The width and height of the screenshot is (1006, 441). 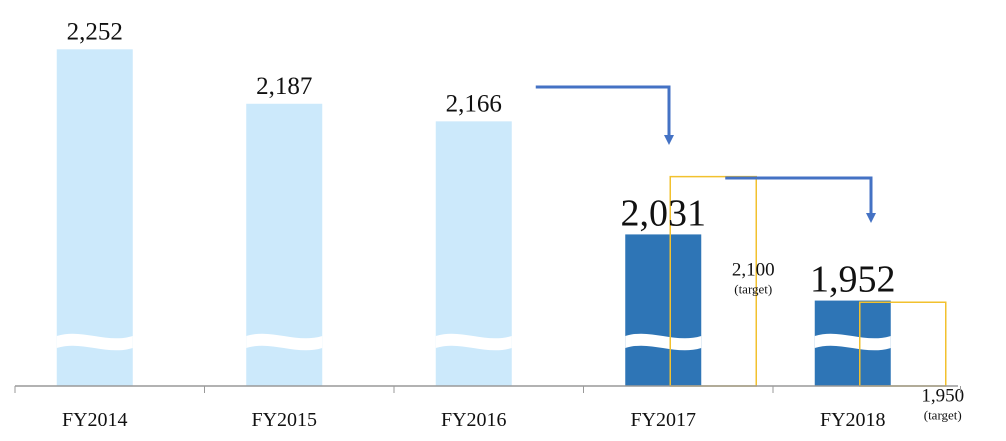 I want to click on category-label-fy2015: FY2015, so click(x=284, y=420).